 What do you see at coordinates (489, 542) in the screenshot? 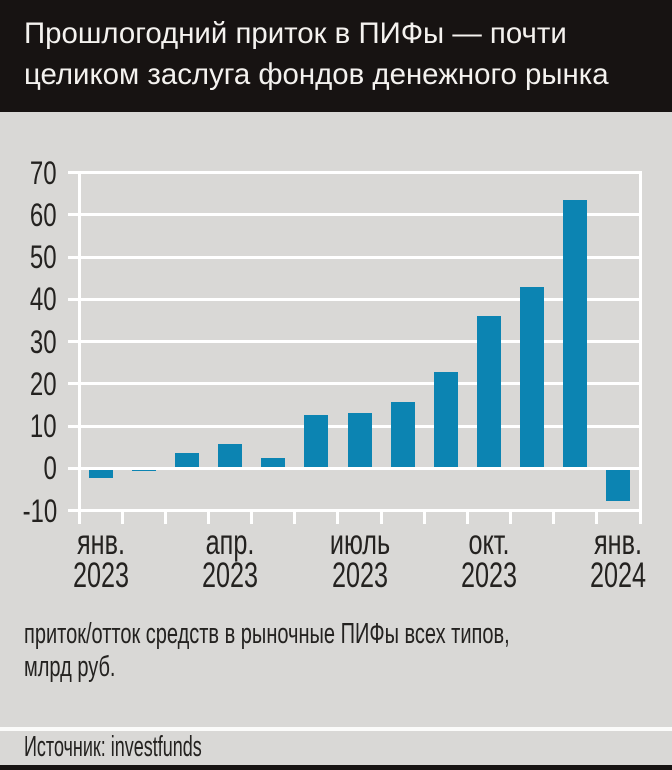
I see `x-axis-label-month: окт.` at bounding box center [489, 542].